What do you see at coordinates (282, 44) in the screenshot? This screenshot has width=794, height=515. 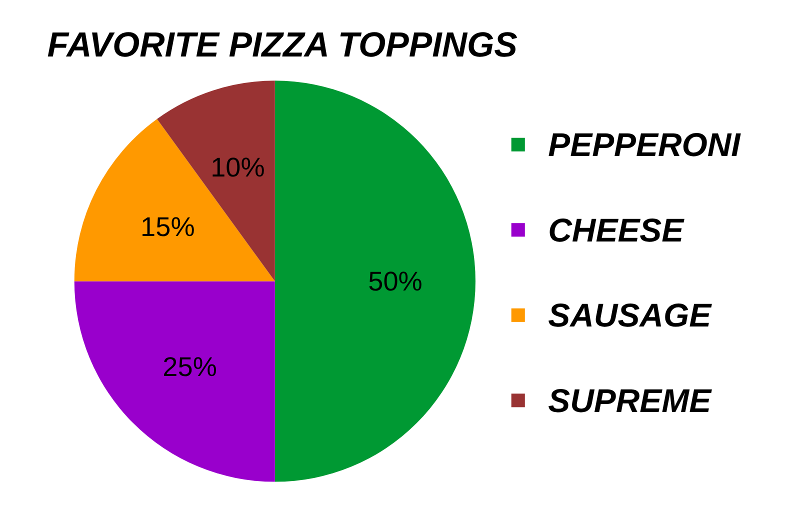 I see `chart-title: FAVORITE PIZZA TOPPINGS` at bounding box center [282, 44].